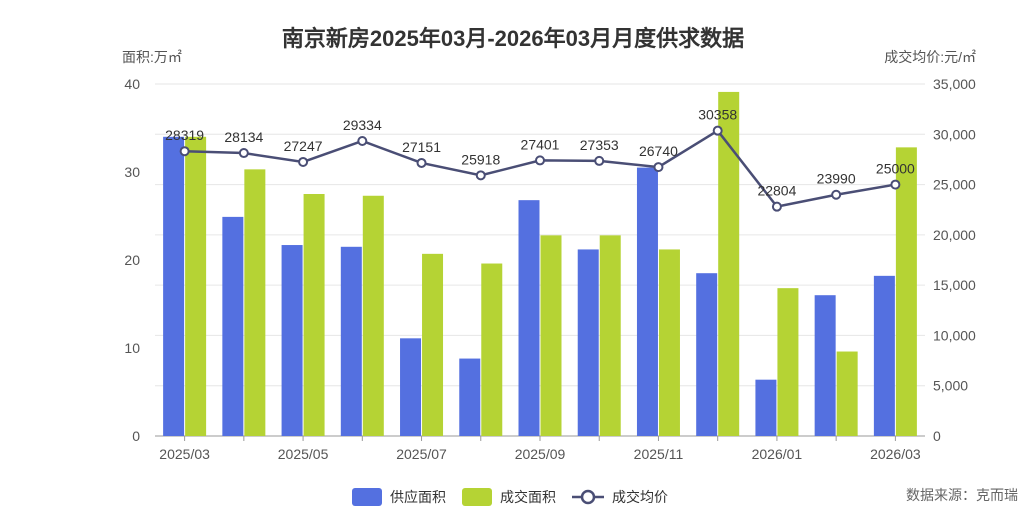 This screenshot has height=514, width=1026. What do you see at coordinates (954, 185) in the screenshot?
I see `y-right-tick-label: 25,000` at bounding box center [954, 185].